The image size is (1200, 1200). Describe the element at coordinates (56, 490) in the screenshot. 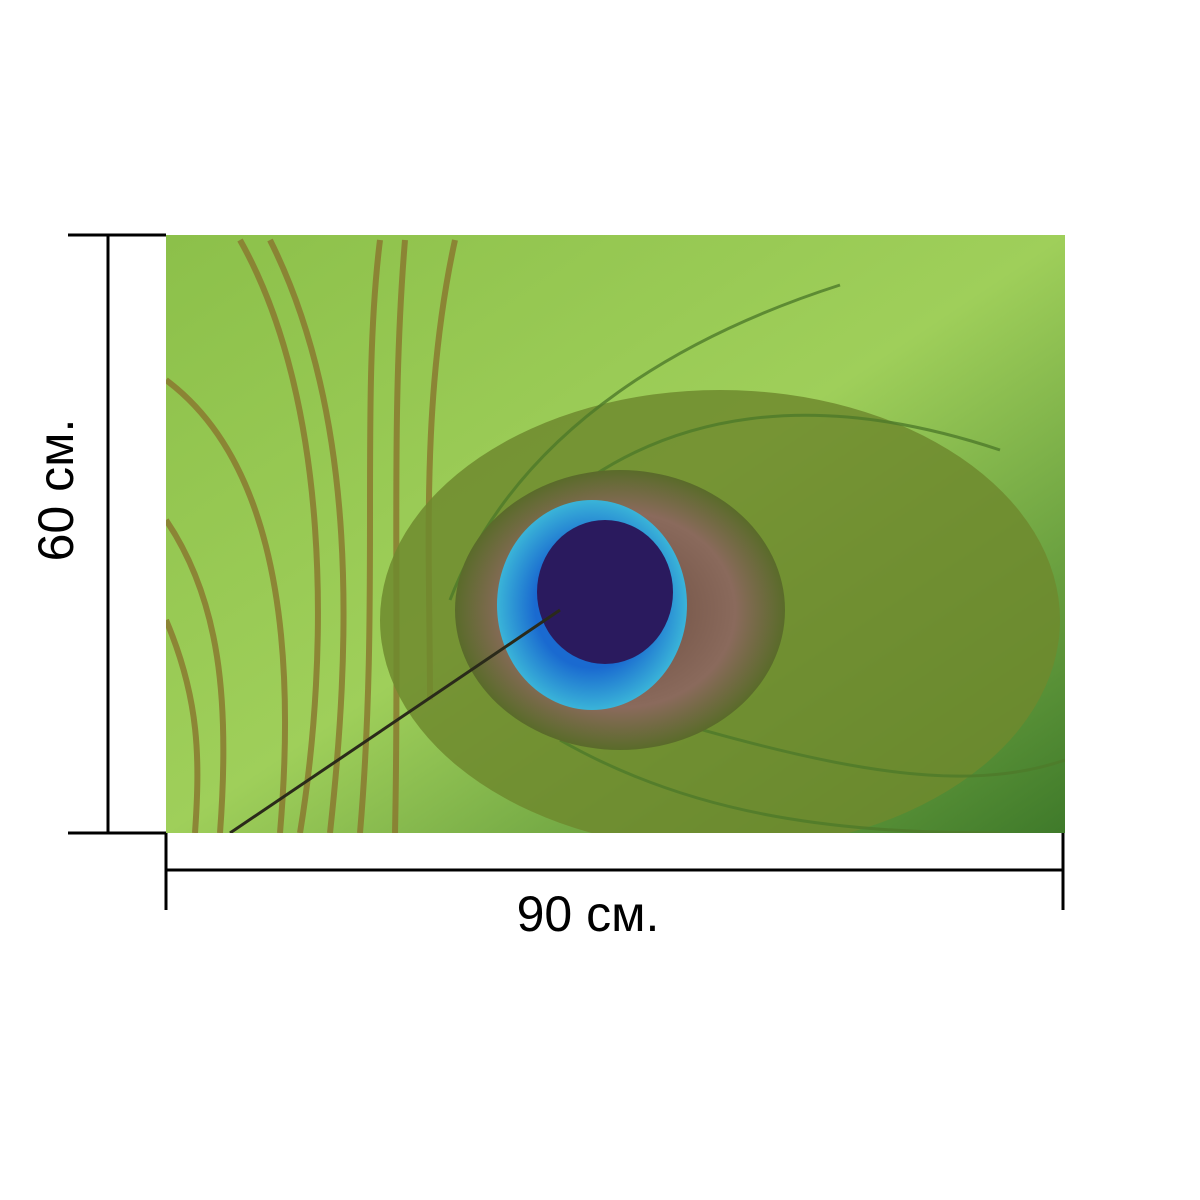

I see `height-label: 60 см.` at that location.